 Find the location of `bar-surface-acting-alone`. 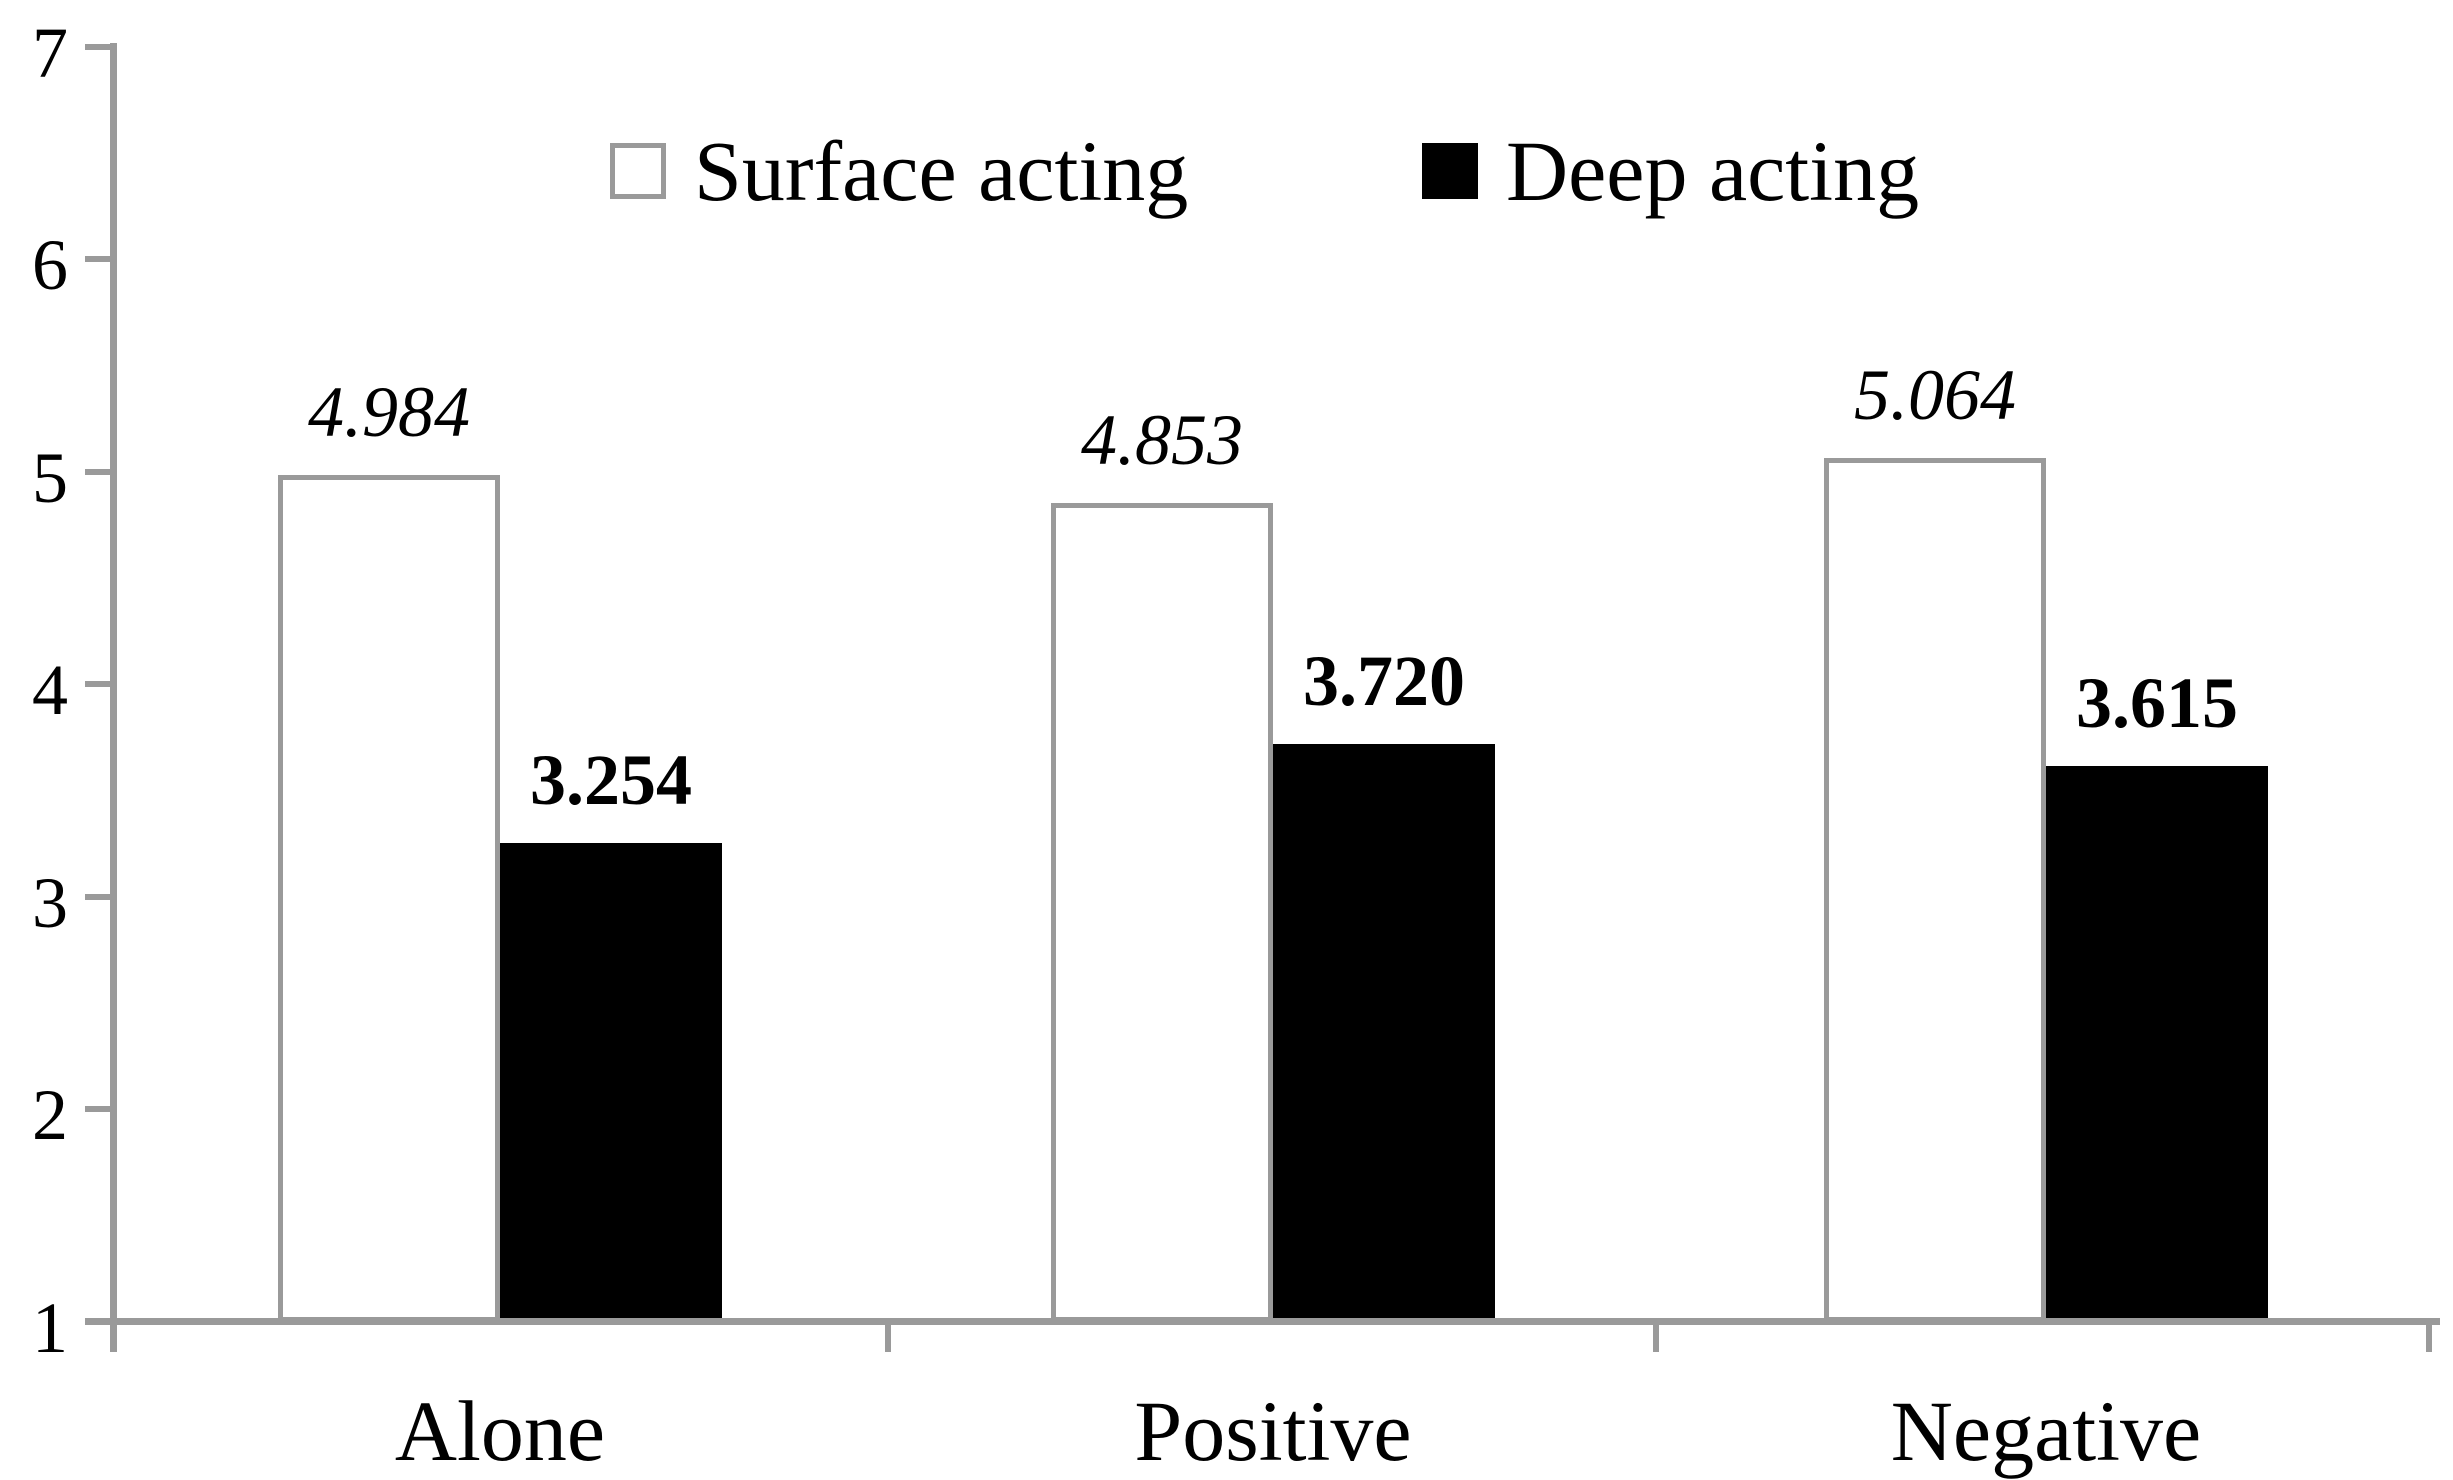

bar-surface-acting-alone is located at coordinates (389, 898).